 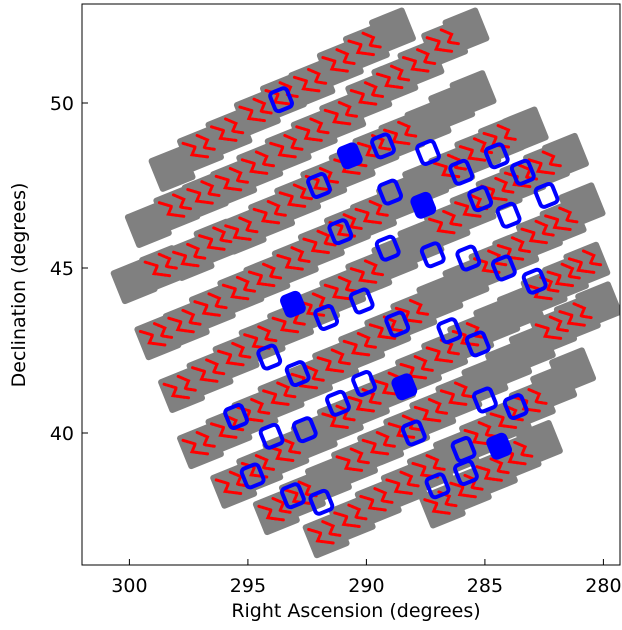 I want to click on x-tick-label: 290, so click(x=366, y=586).